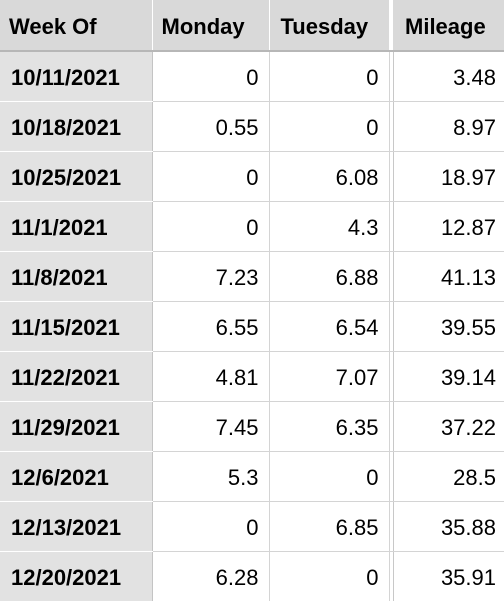 The height and width of the screenshot is (601, 504). I want to click on table-row: 12/6/2021 5.3 0 28.5, so click(252, 476).